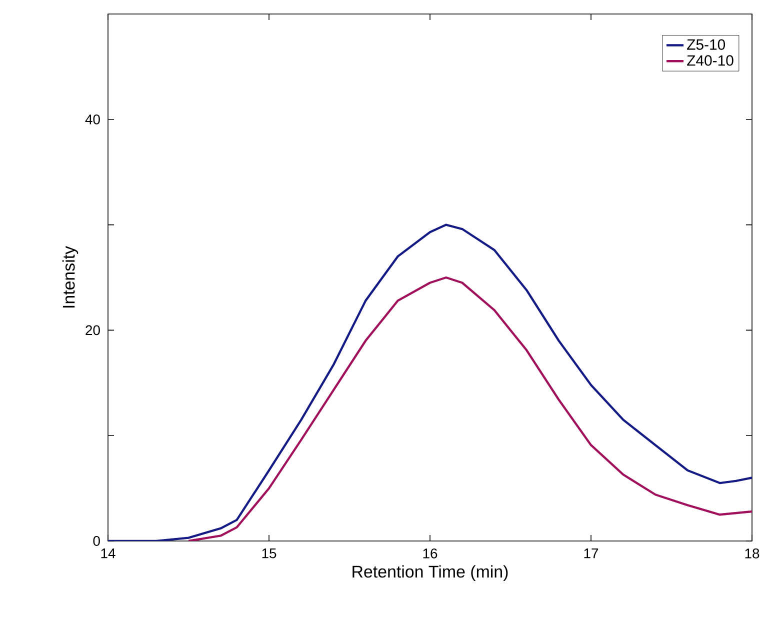  Describe the element at coordinates (710, 60) in the screenshot. I see `legend-label: Z40-10` at that location.